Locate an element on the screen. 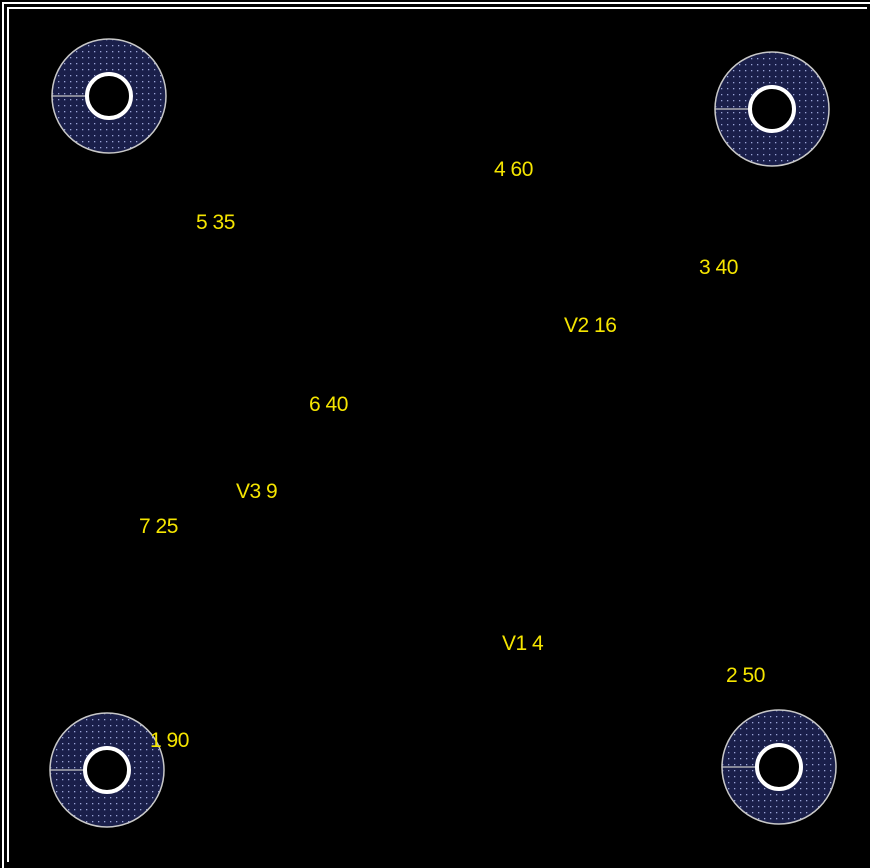 Image resolution: width=870 pixels, height=868 pixels. component-label-5-35: 5 35 is located at coordinates (215, 222).